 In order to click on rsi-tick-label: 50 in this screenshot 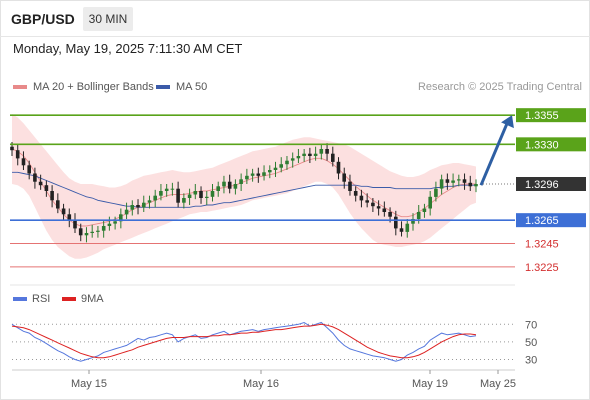, I will do `click(531, 343)`.